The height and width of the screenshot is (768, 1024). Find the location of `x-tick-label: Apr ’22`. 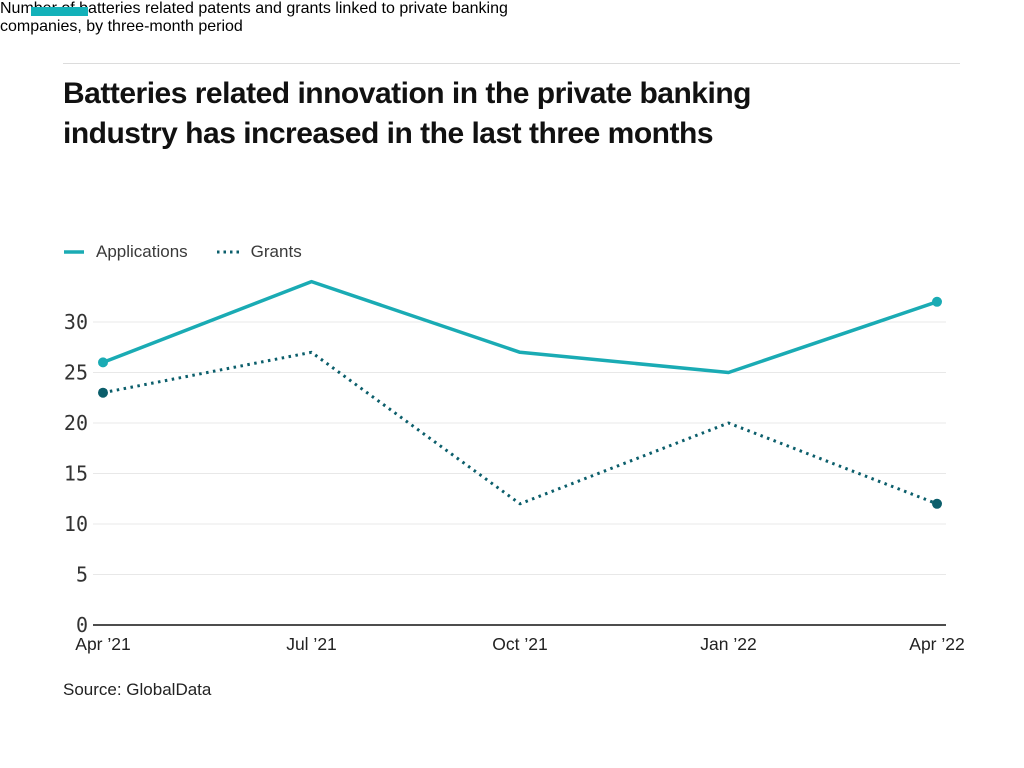

x-tick-label: Apr ’22 is located at coordinates (936, 644).